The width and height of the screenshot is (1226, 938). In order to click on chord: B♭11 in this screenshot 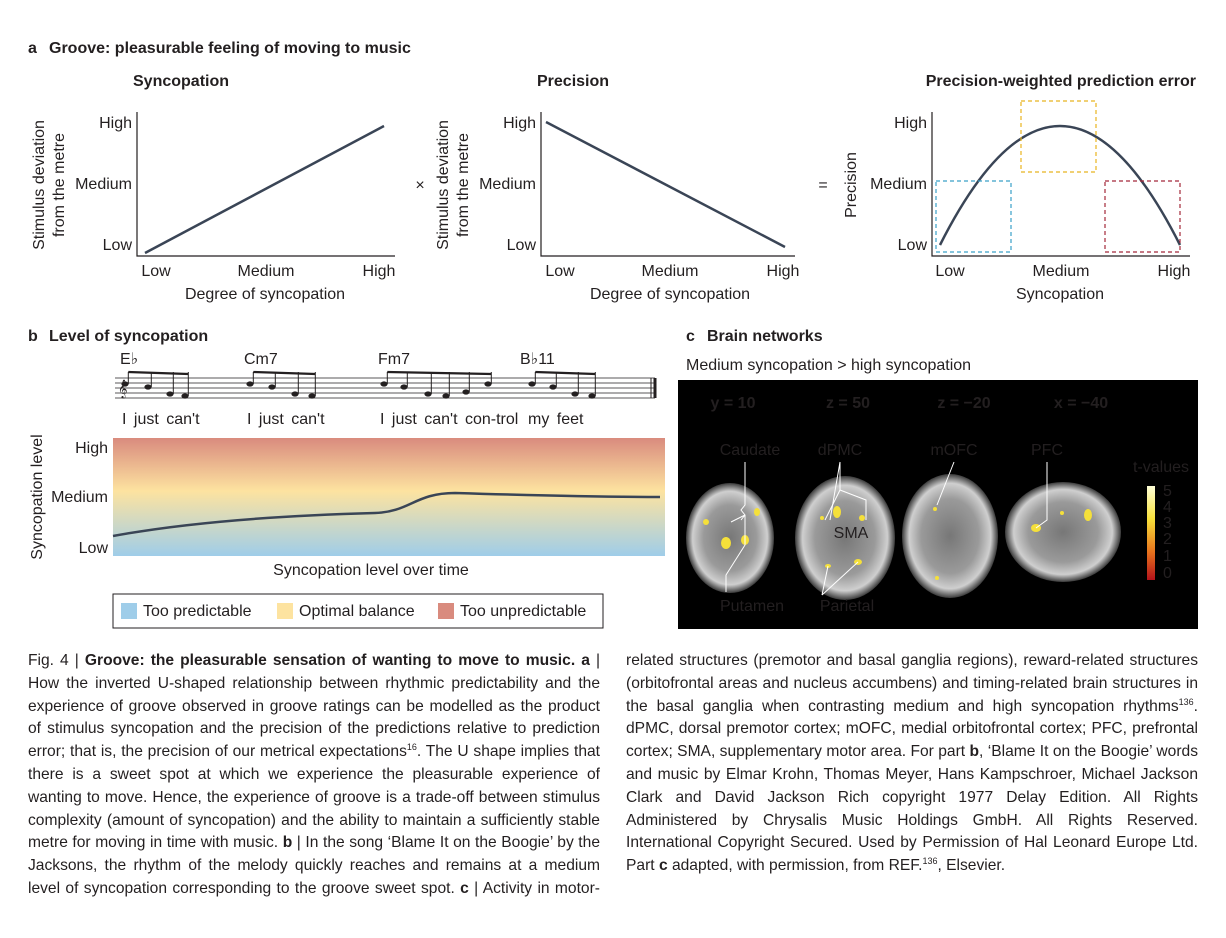, I will do `click(537, 359)`.